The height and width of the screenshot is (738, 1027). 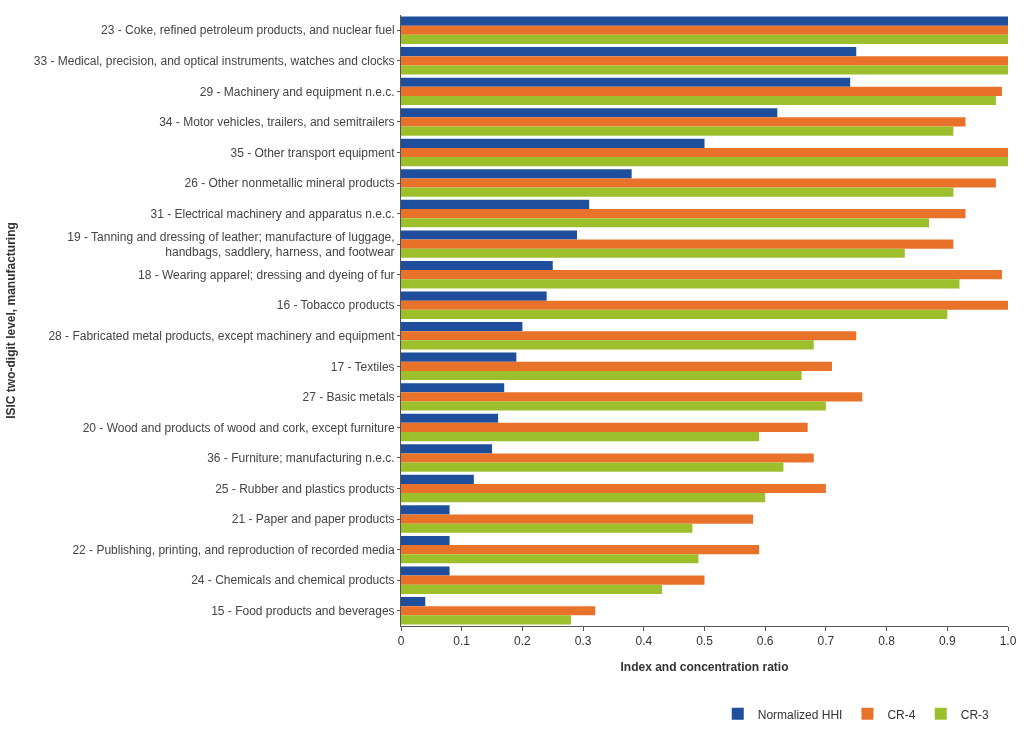 I want to click on y-tick-label: 19 - Tanning and dressing of leather; manufacture of luggage, handbags, saddlery, harness, and footwear, so click(x=231, y=244).